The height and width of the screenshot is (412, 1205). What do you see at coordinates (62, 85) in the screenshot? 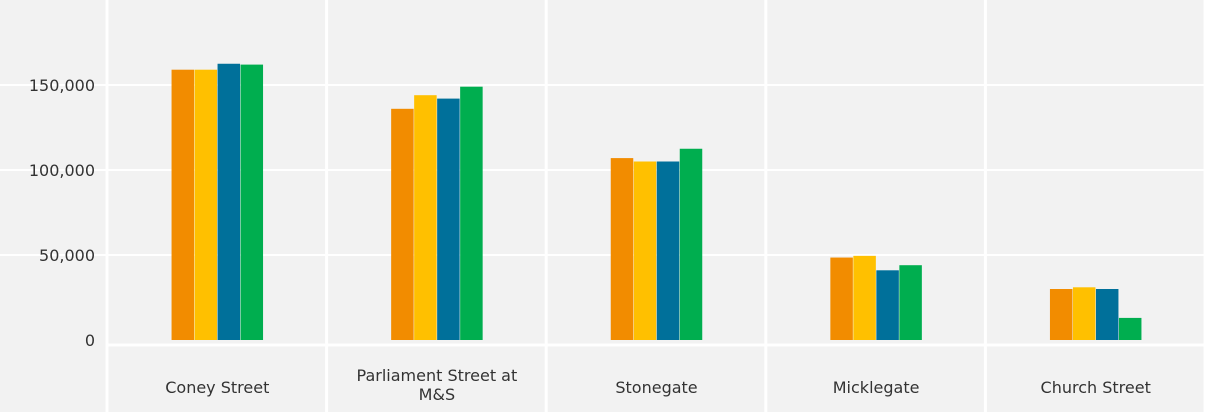
I see `y-tick-label: 150,000` at bounding box center [62, 85].